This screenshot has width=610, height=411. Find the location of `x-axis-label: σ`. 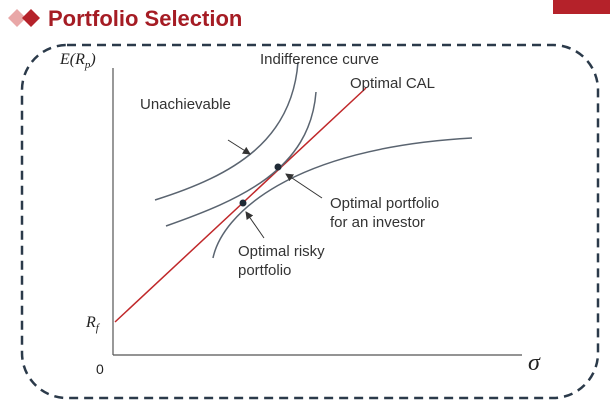

x-axis-label: σ is located at coordinates (534, 363).